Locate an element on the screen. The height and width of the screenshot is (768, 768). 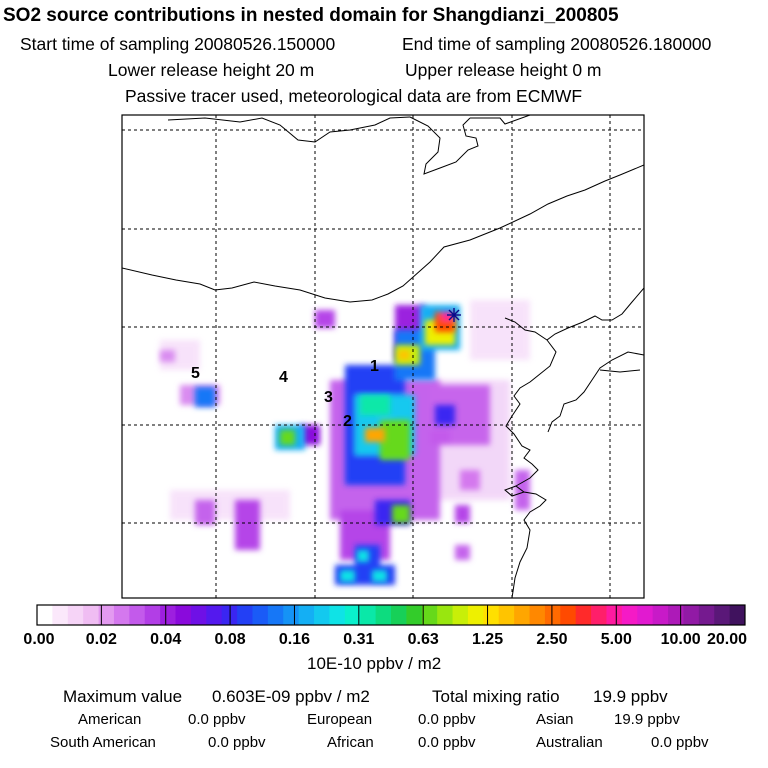
color-scale-tick-label: 10.00 is located at coordinates (680, 639).